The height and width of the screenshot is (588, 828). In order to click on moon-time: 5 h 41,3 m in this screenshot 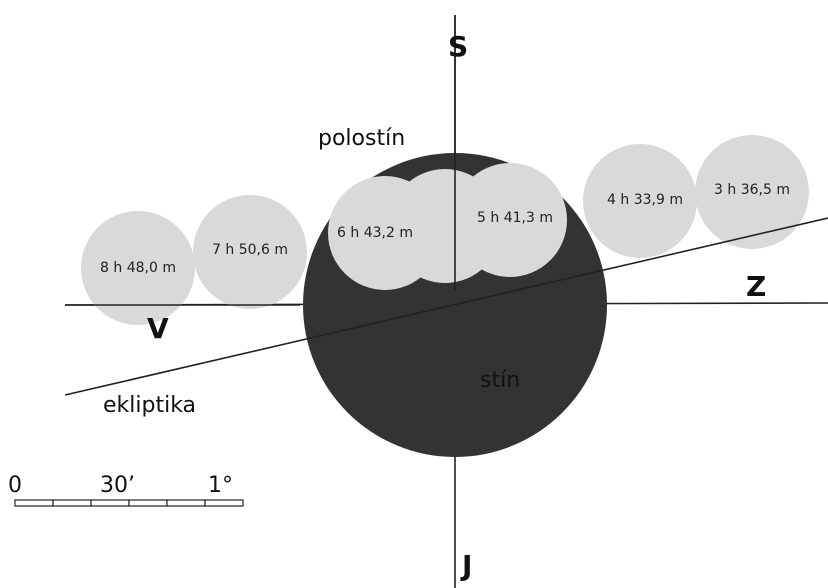, I will do `click(515, 218)`.